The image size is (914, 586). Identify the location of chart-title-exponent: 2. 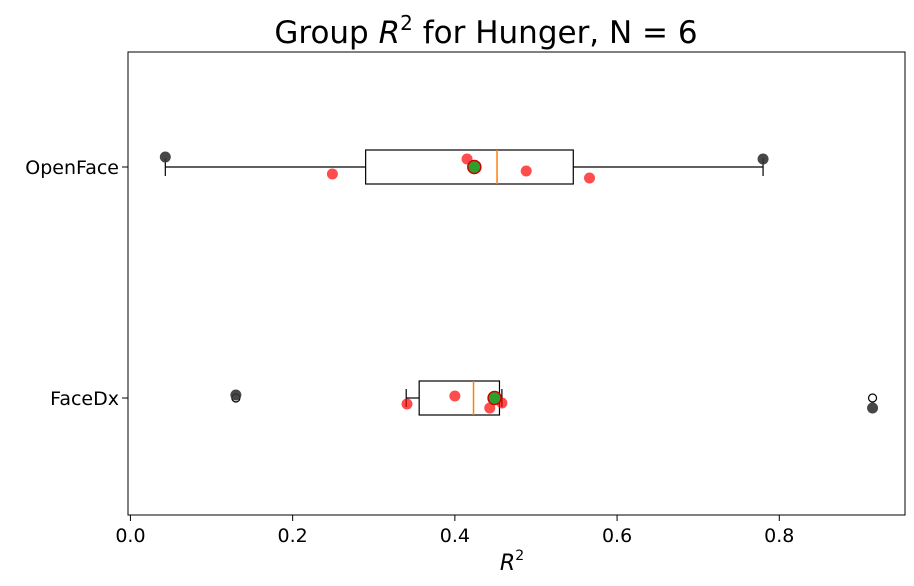
(406, 23).